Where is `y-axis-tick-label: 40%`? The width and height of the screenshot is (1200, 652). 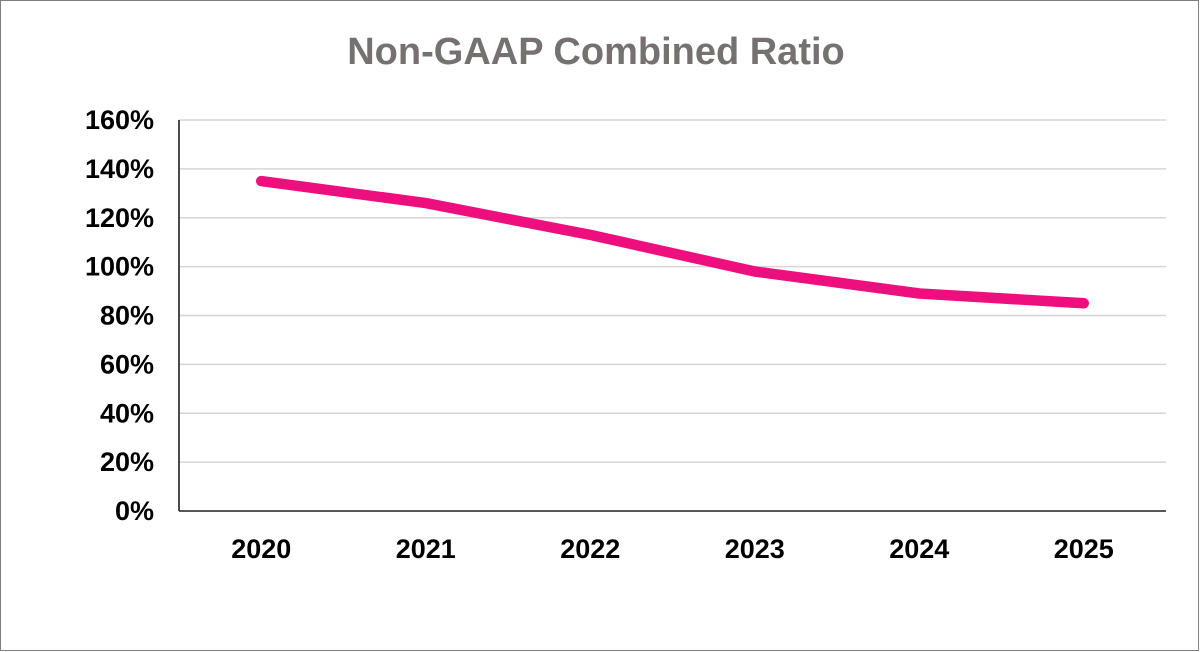 y-axis-tick-label: 40% is located at coordinates (127, 413).